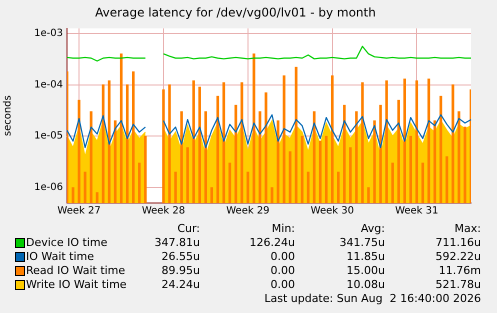 The height and width of the screenshot is (313, 497). Describe the element at coordinates (365, 284) in the screenshot. I see `text: 10.08u` at that location.